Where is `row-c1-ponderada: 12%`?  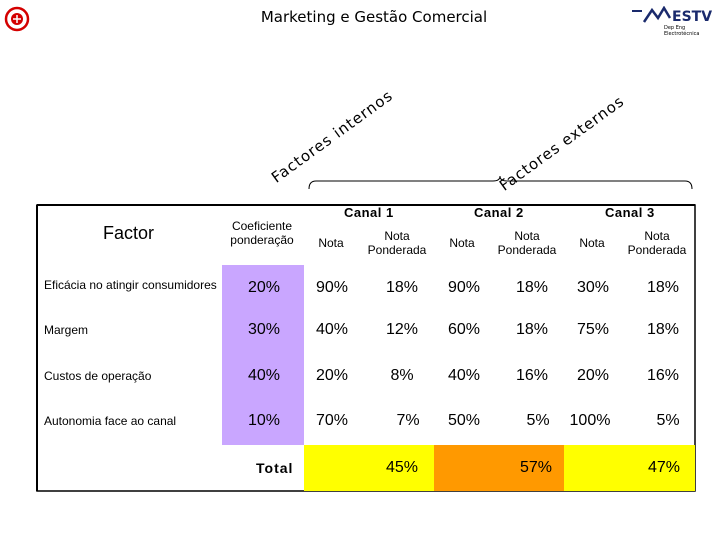 row-c1-ponderada: 12% is located at coordinates (402, 329).